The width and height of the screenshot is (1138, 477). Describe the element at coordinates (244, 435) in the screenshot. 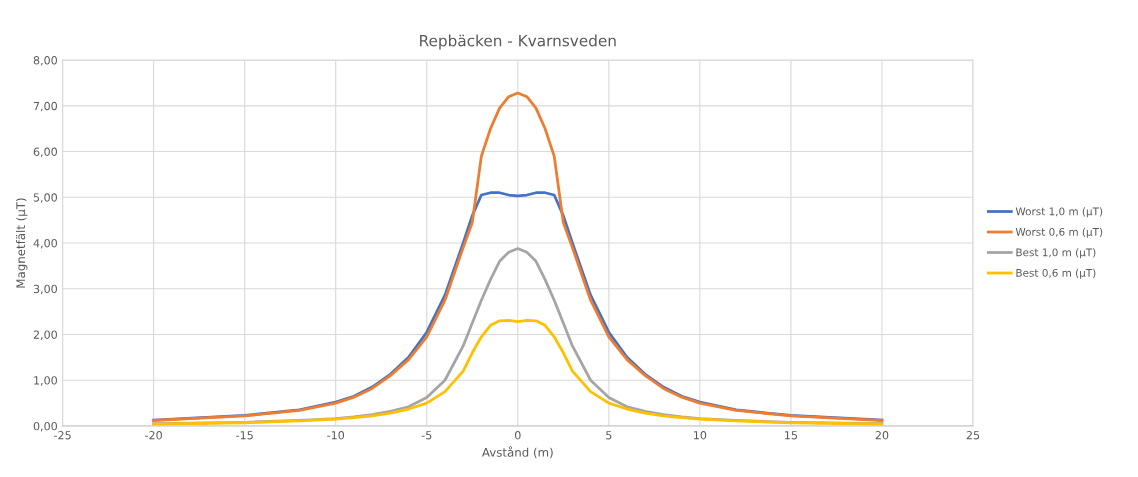

I see `x-tick-label: -15` at that location.